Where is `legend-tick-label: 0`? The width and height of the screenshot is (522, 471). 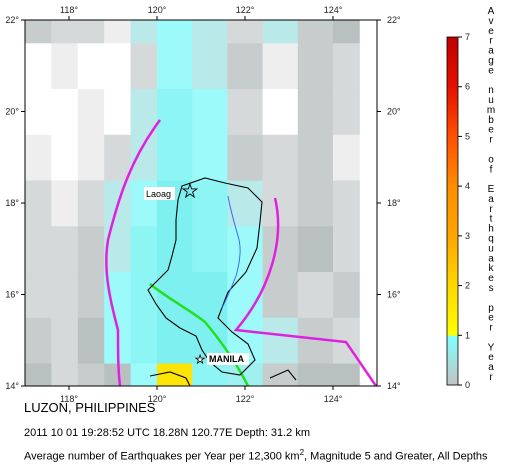
legend-tick-label: 0 is located at coordinates (467, 385).